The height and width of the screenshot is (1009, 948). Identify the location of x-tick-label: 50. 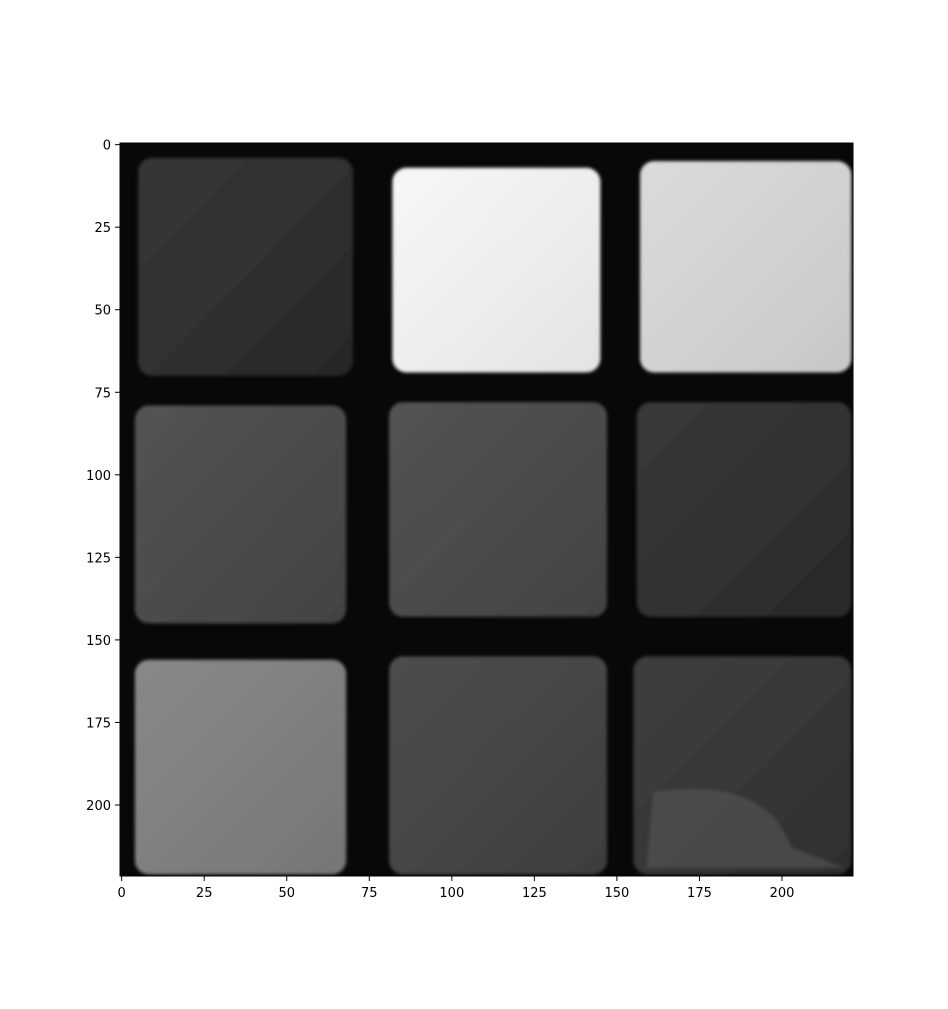
(286, 893).